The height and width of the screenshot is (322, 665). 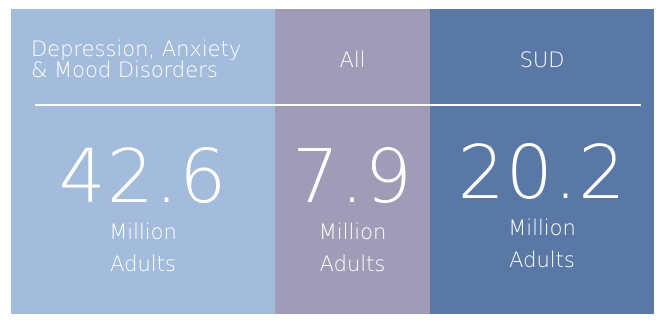 I want to click on stat-value: 7.9, so click(x=352, y=177).